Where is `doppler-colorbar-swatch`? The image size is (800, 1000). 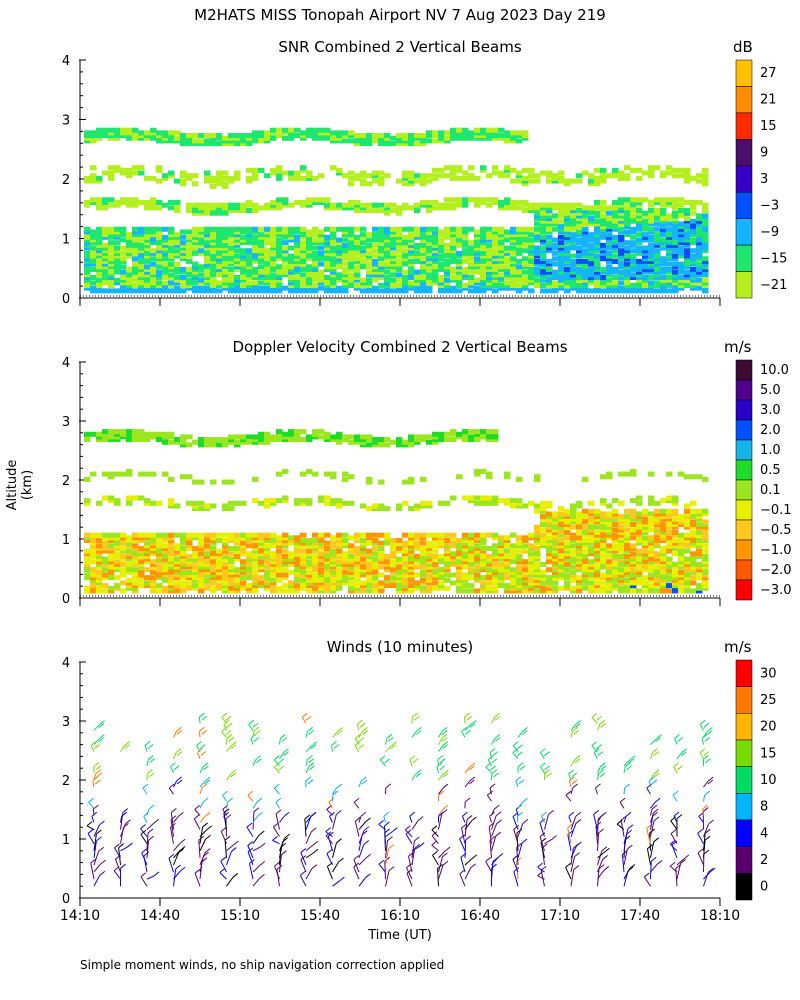
doppler-colorbar-swatch is located at coordinates (744, 430).